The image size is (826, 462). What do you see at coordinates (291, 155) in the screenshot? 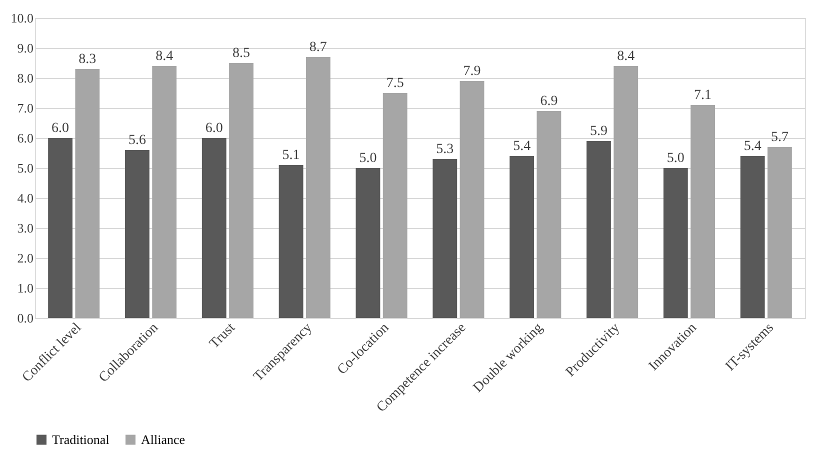
I see `data-label: 5.1` at bounding box center [291, 155].